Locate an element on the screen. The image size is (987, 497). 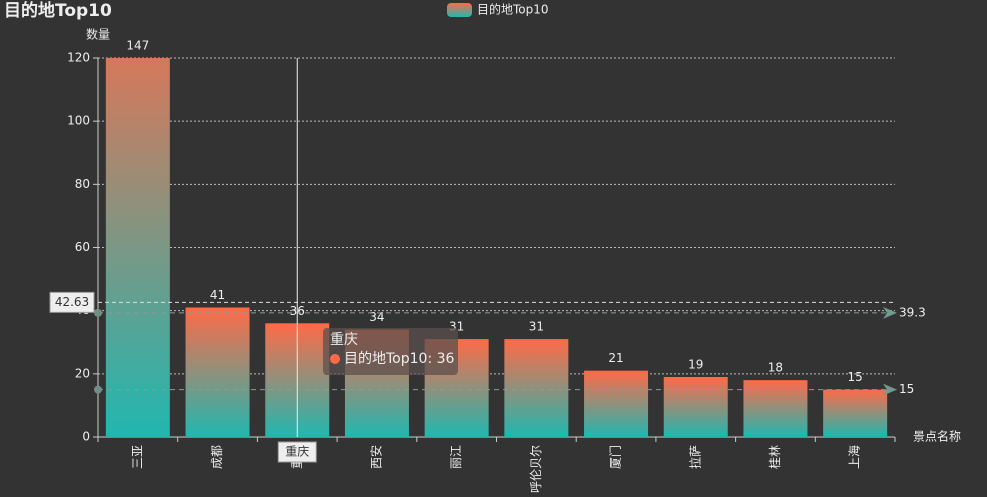
pointer-x-box is located at coordinates (297, 452).